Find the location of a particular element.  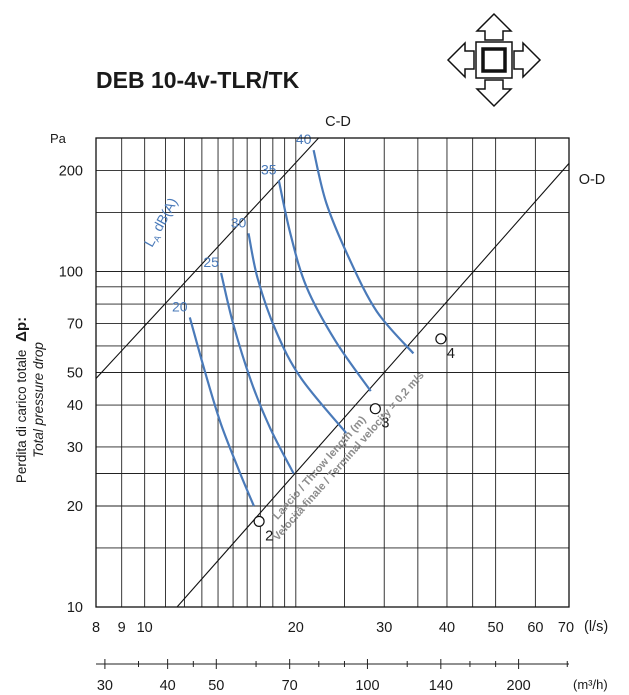

x-tick-label-ls-20: 20 is located at coordinates (296, 628).